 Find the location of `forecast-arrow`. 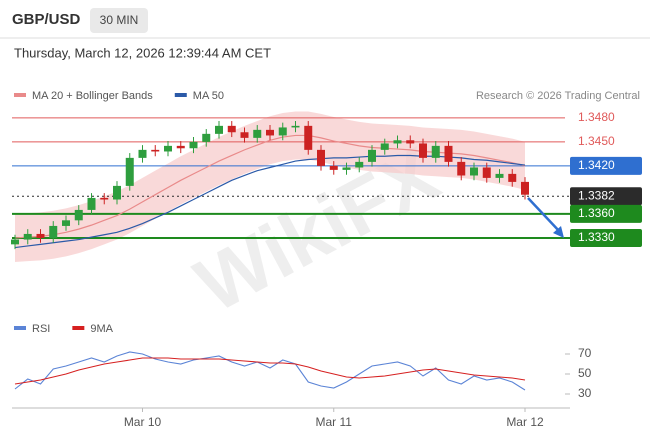

forecast-arrow is located at coordinates (544, 215).